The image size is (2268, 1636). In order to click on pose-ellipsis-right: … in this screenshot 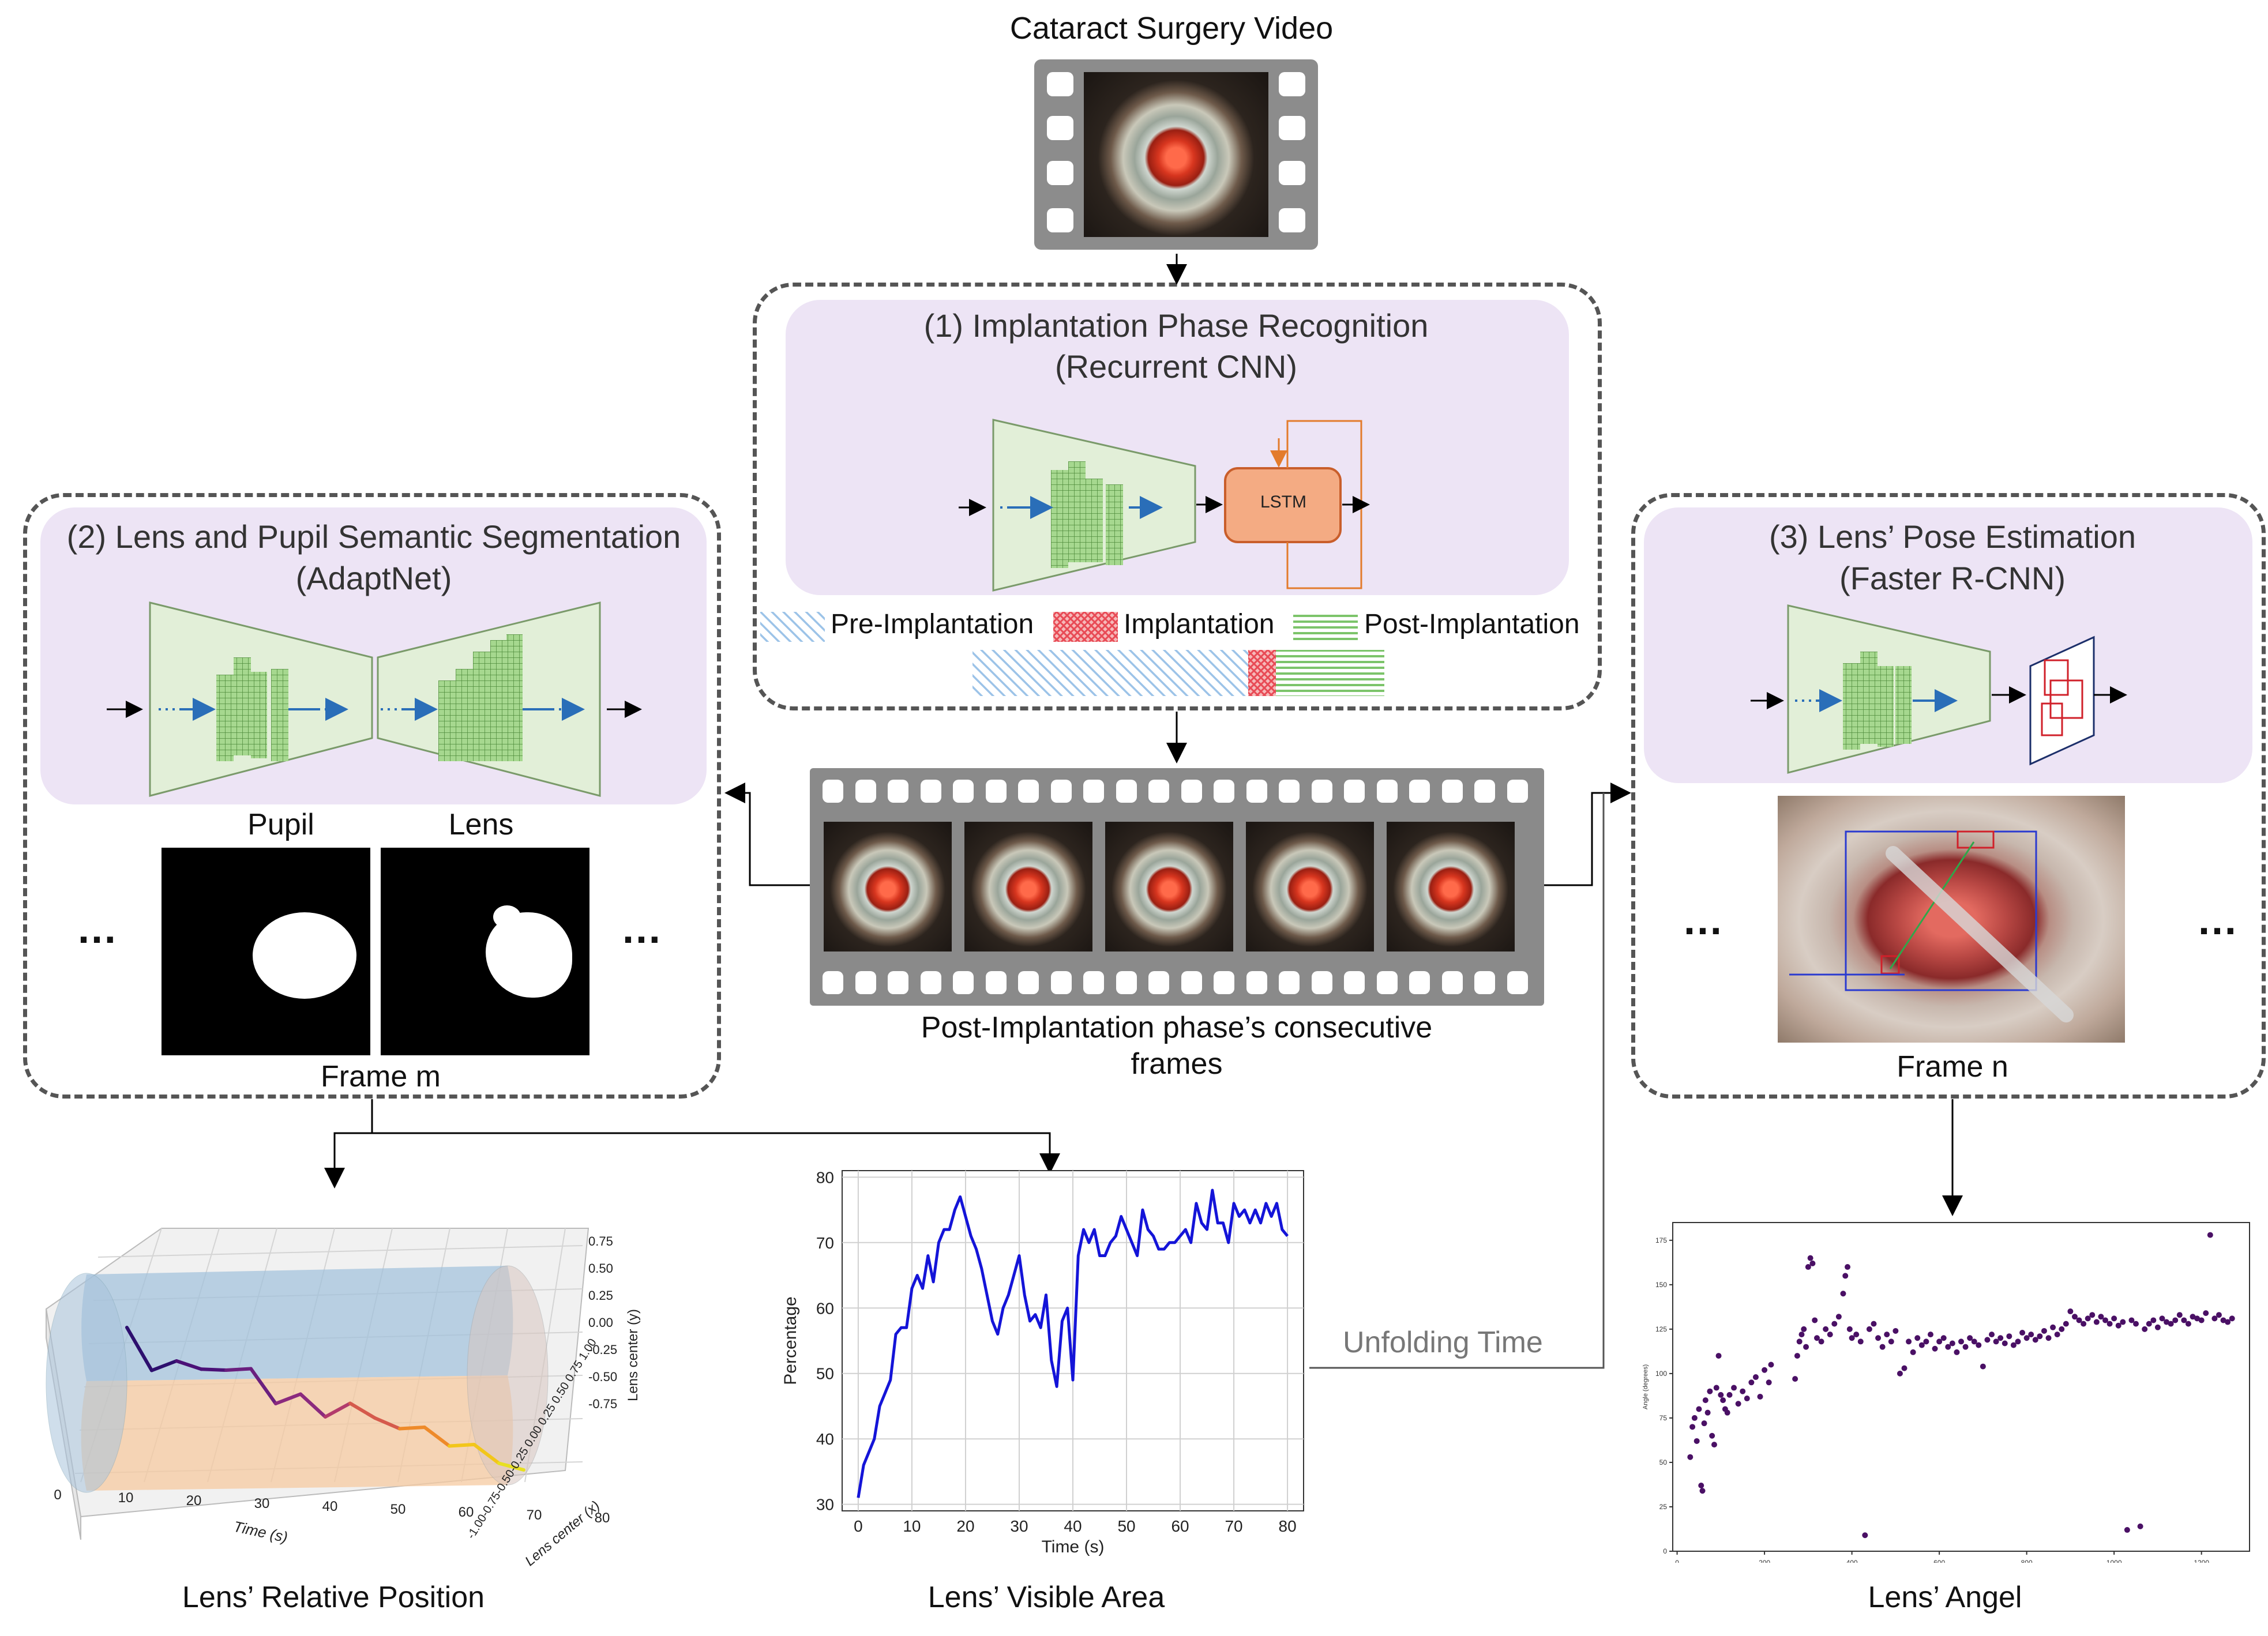, I will do `click(2217, 920)`.